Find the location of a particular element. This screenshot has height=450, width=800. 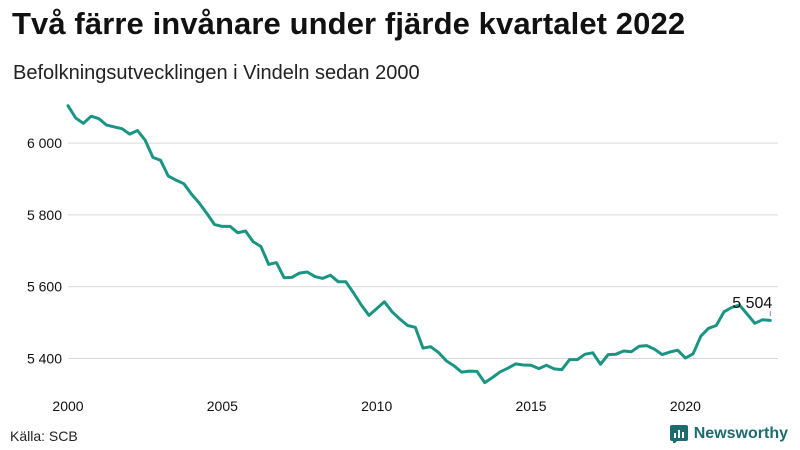

x-axis-tick-labels: 2000 2005 2010 2015 2020 is located at coordinates (376, 406).